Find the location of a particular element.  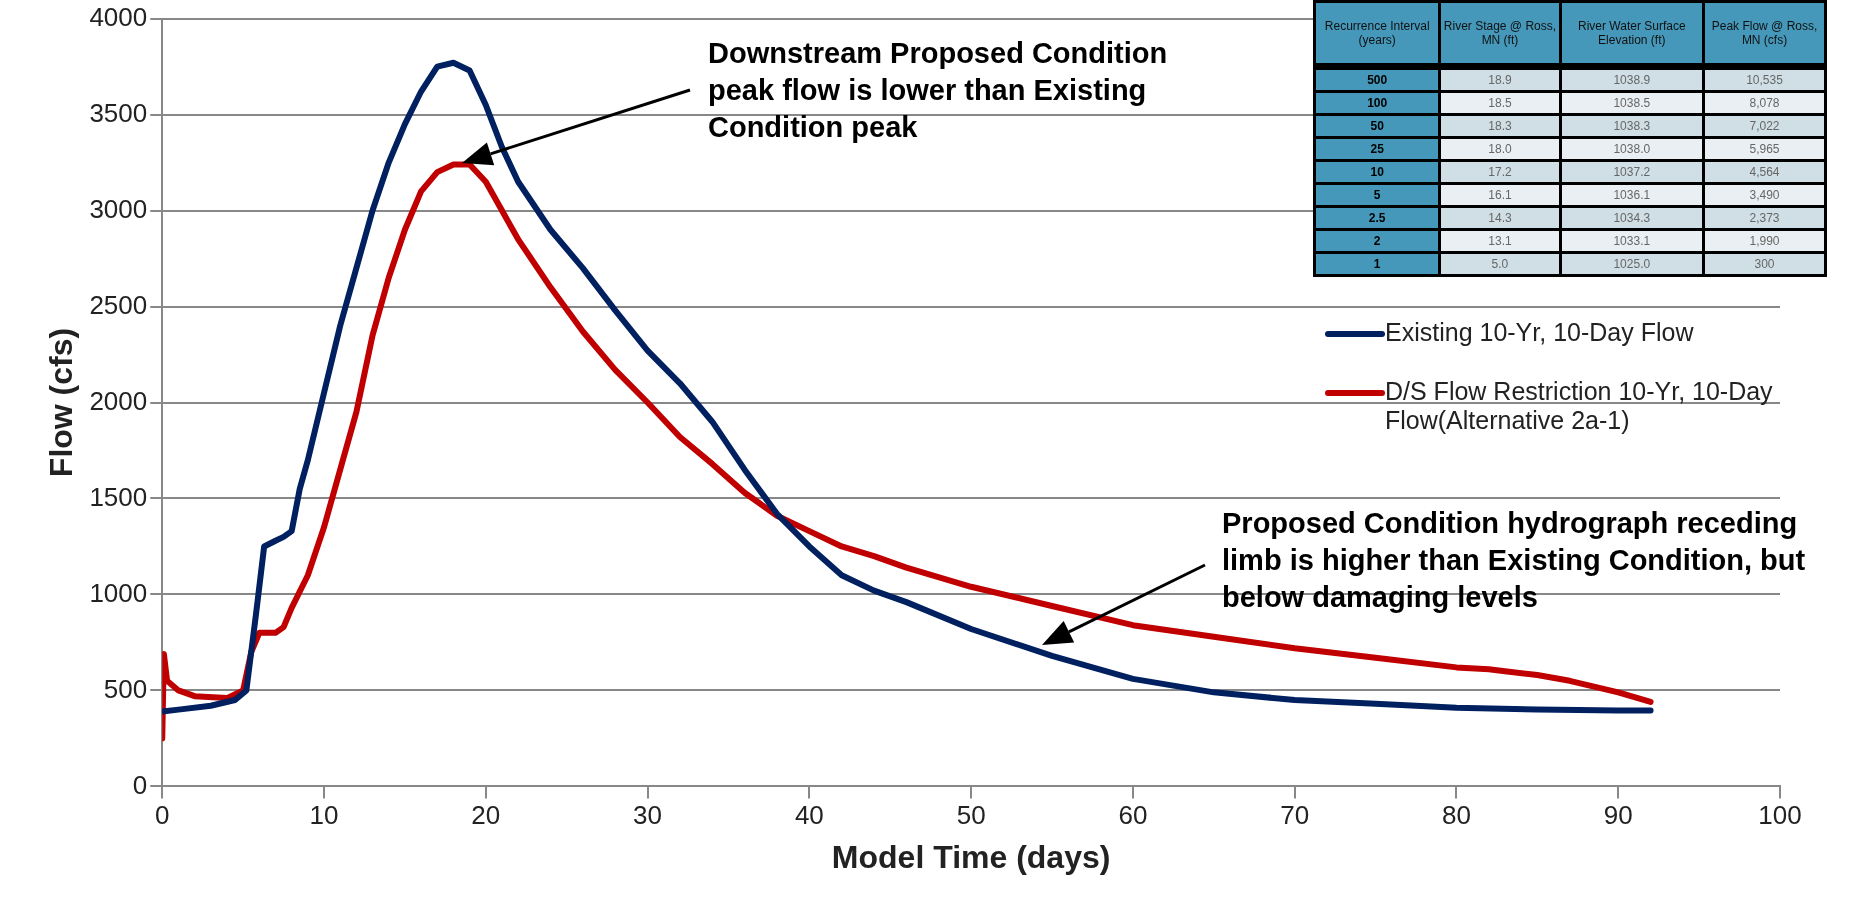

legend-label: D/S Flow Restriction 10-Yr, 10-Day Flow(Alternative 2a-1) is located at coordinates (1579, 406).